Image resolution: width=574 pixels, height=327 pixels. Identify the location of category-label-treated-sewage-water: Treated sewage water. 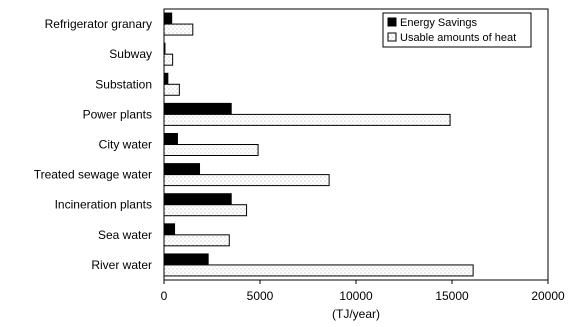
(93, 175).